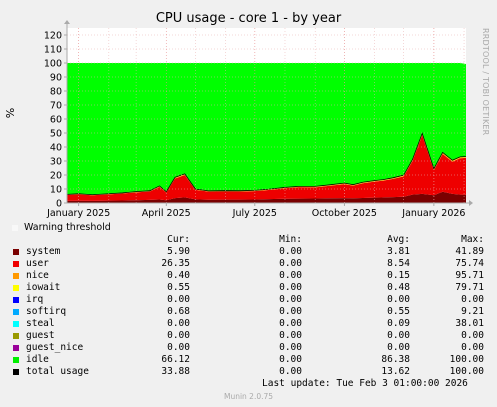 Image resolution: width=497 pixels, height=407 pixels. Describe the element at coordinates (485, 82) in the screenshot. I see `rrdtool-credit: RRDTOOL / TOBI OETIKER` at that location.